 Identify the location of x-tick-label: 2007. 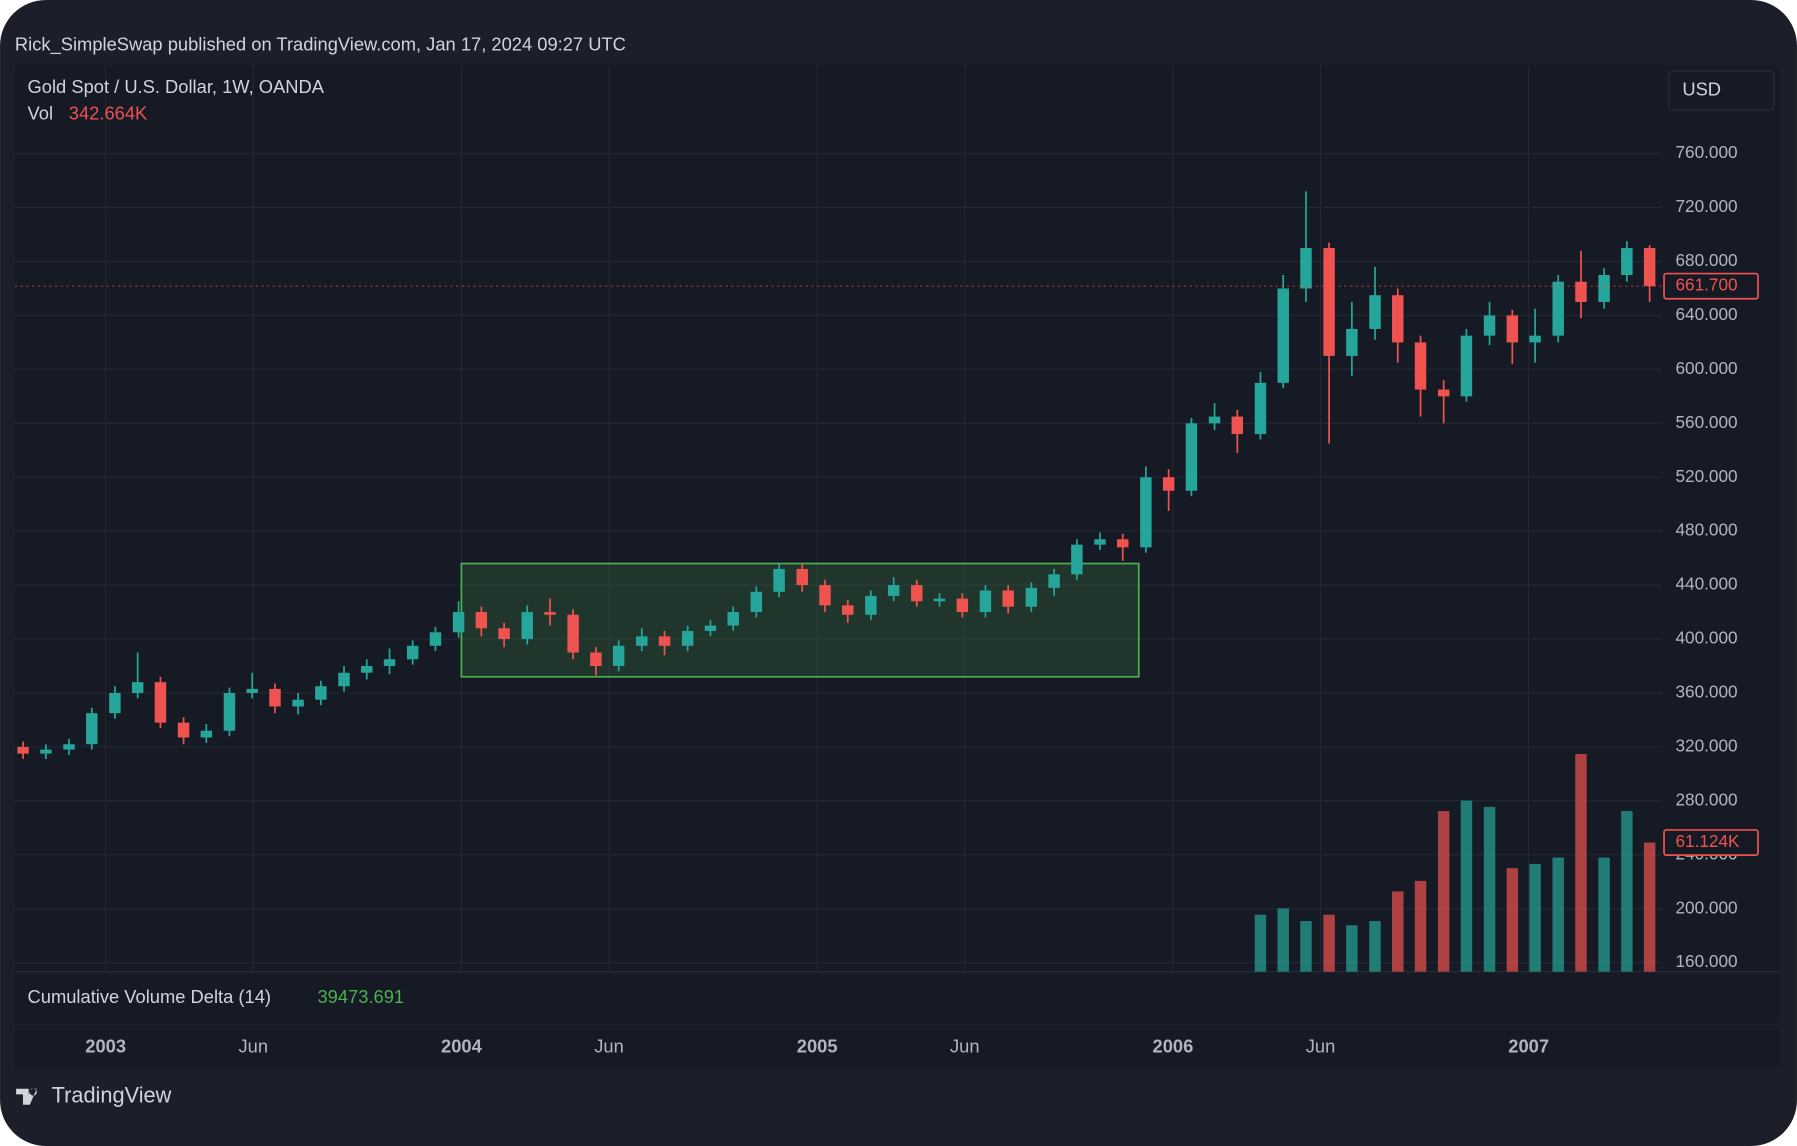
(1528, 1045).